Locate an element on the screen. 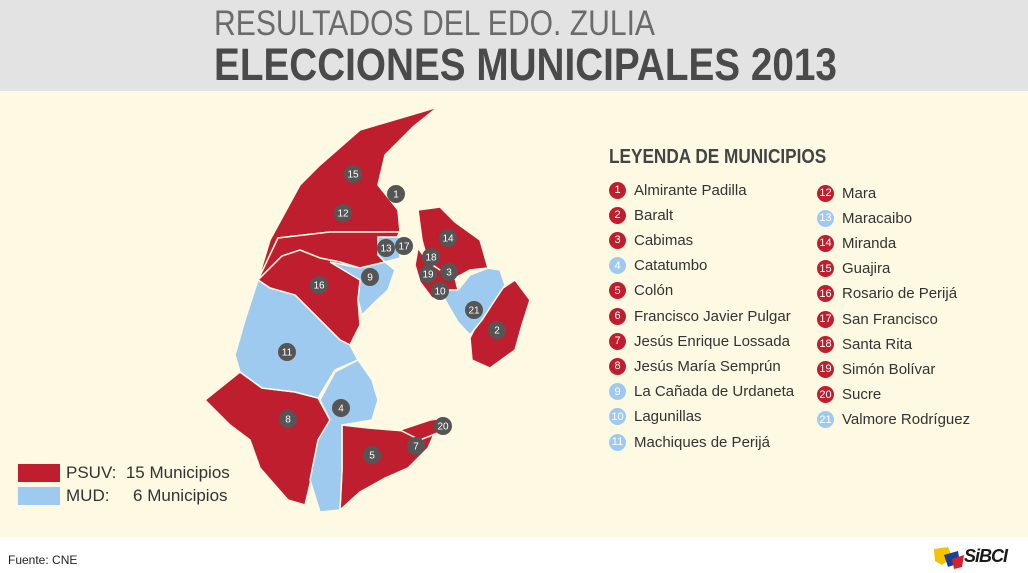 The image size is (1028, 573). map-marker-label: 9 is located at coordinates (370, 278).